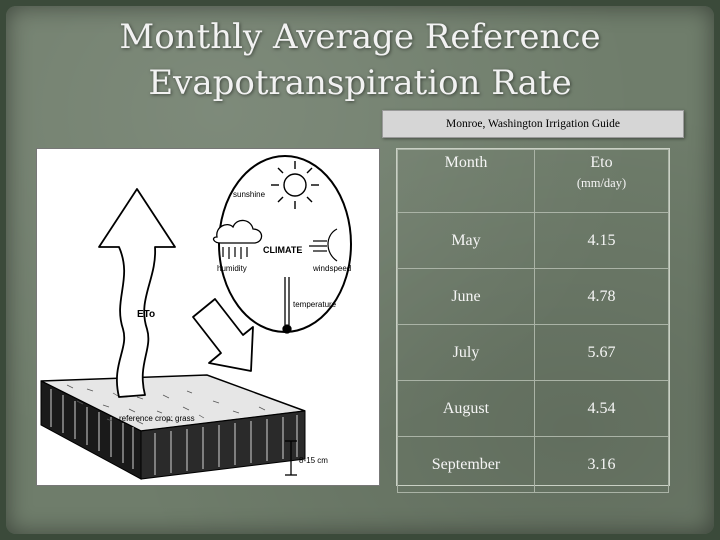  I want to click on table-row: June 4.78, so click(533, 296).